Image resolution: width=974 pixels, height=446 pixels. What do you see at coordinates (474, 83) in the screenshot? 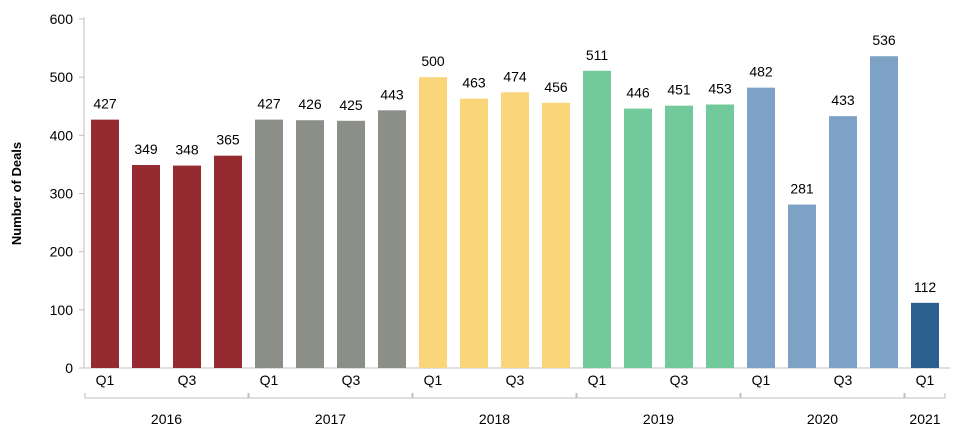
I see `data-label: 463` at bounding box center [474, 83].